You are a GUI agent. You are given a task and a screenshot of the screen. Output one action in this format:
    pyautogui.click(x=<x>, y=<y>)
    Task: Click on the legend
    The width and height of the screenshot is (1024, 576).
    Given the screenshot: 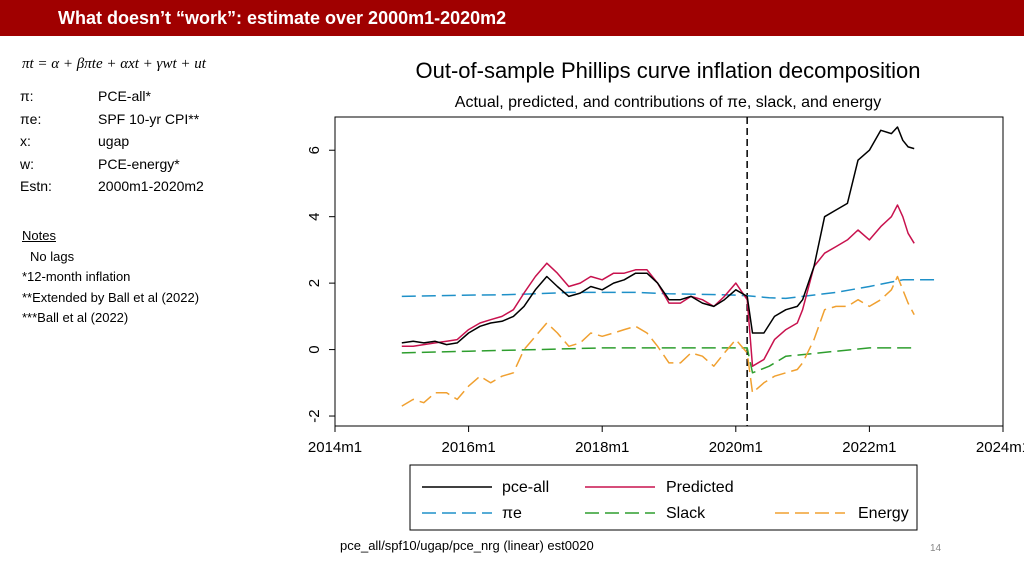 What is the action you would take?
    pyautogui.click(x=663, y=497)
    